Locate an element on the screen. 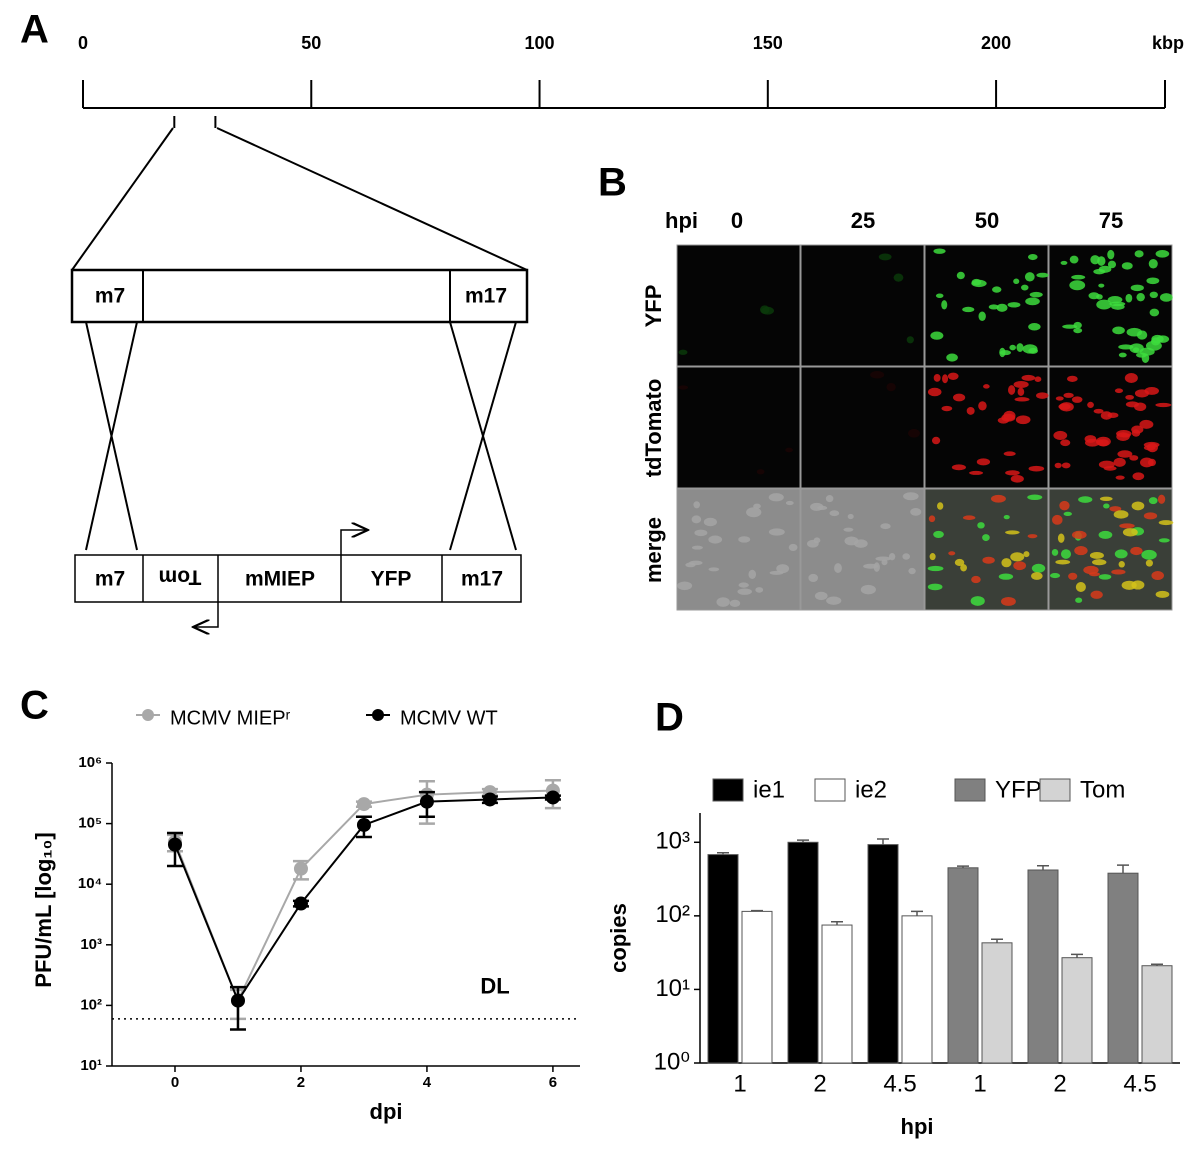 This screenshot has height=1155, width=1200. column-label: 0 is located at coordinates (737, 220).